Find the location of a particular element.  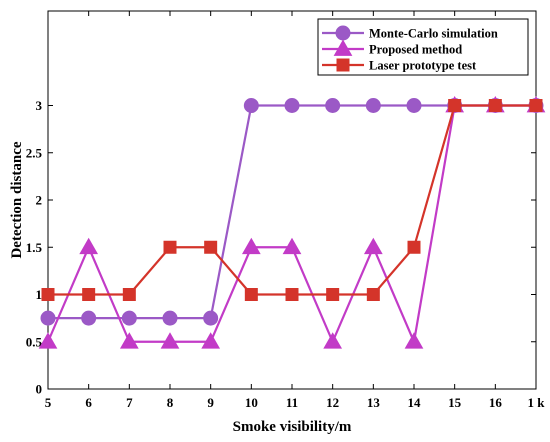

legend-label: Laser prototype test is located at coordinates (423, 66).